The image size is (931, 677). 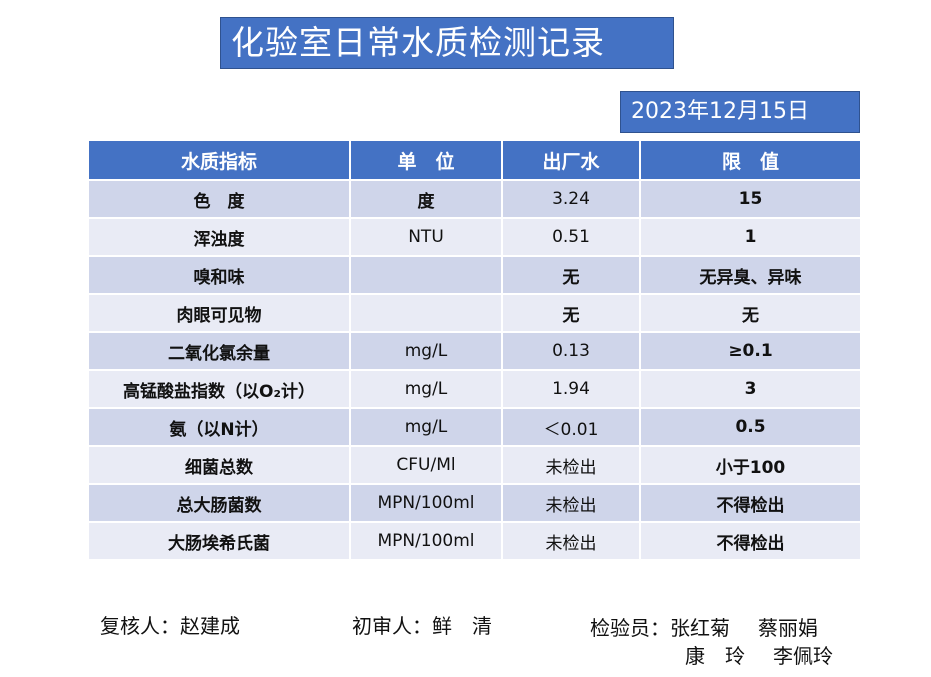 I want to click on header-limit: 限 值, so click(x=750, y=160).